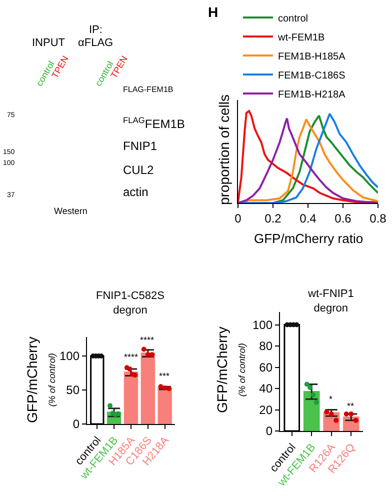  Describe the element at coordinates (343, 219) in the screenshot. I see `x-tick-label: 0.6` at that location.